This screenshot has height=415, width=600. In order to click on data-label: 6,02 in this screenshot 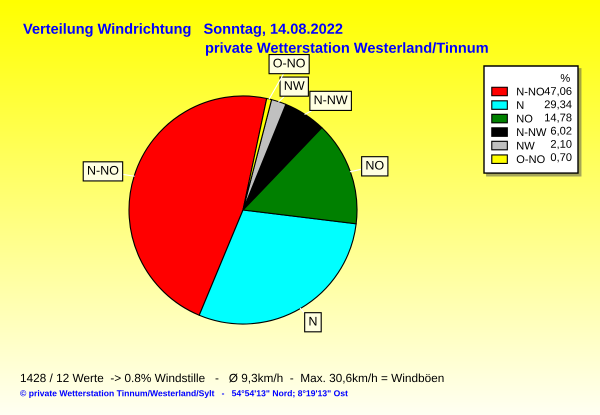, I will do `click(561, 131)`.